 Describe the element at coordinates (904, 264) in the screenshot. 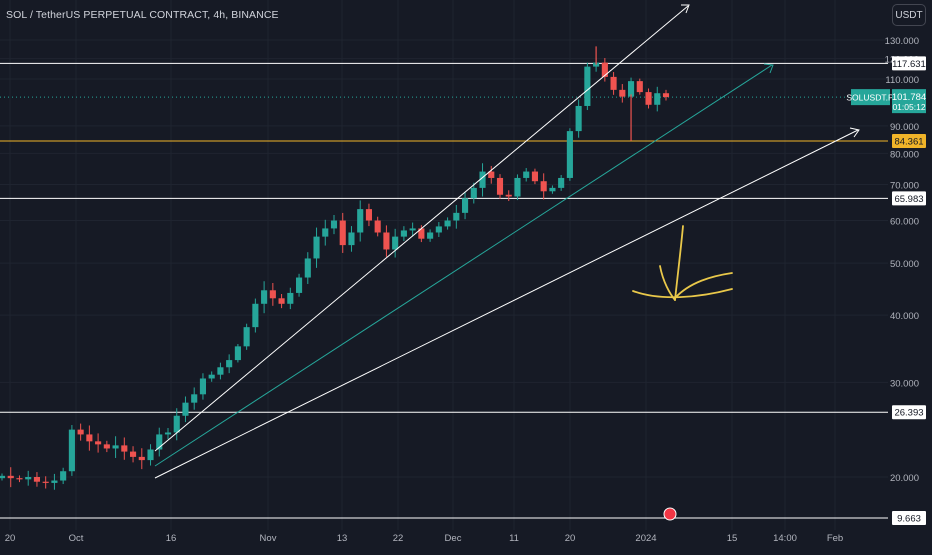

I see `price-tick-label: 50.000` at that location.